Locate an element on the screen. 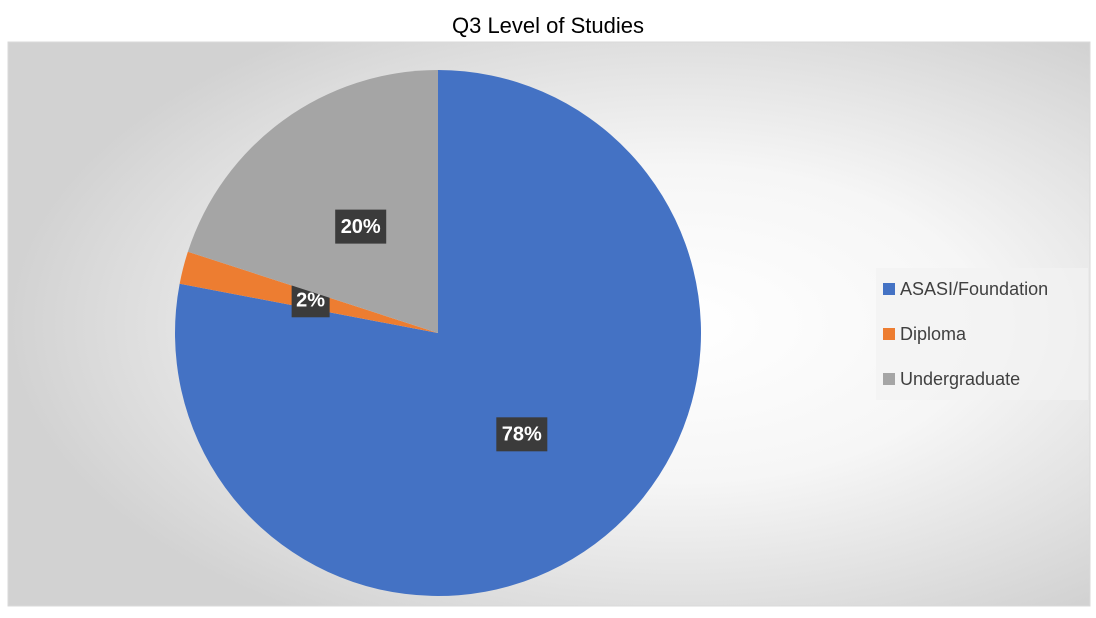 This screenshot has height=618, width=1096. data-label: 78% is located at coordinates (522, 435).